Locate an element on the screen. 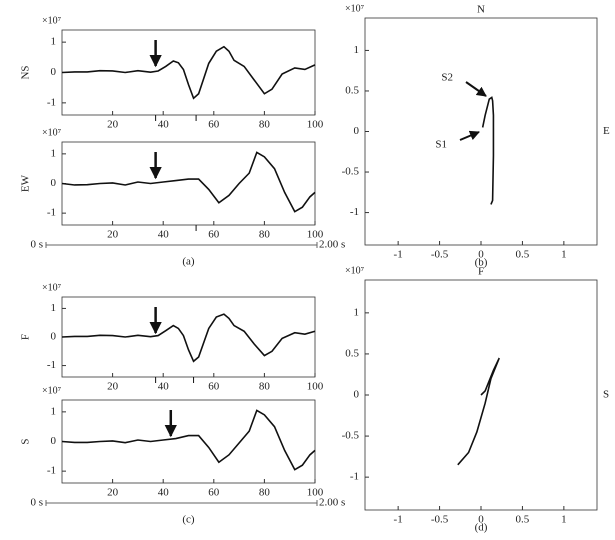 This screenshot has height=540, width=615. y-axis-label: EW is located at coordinates (26, 183).